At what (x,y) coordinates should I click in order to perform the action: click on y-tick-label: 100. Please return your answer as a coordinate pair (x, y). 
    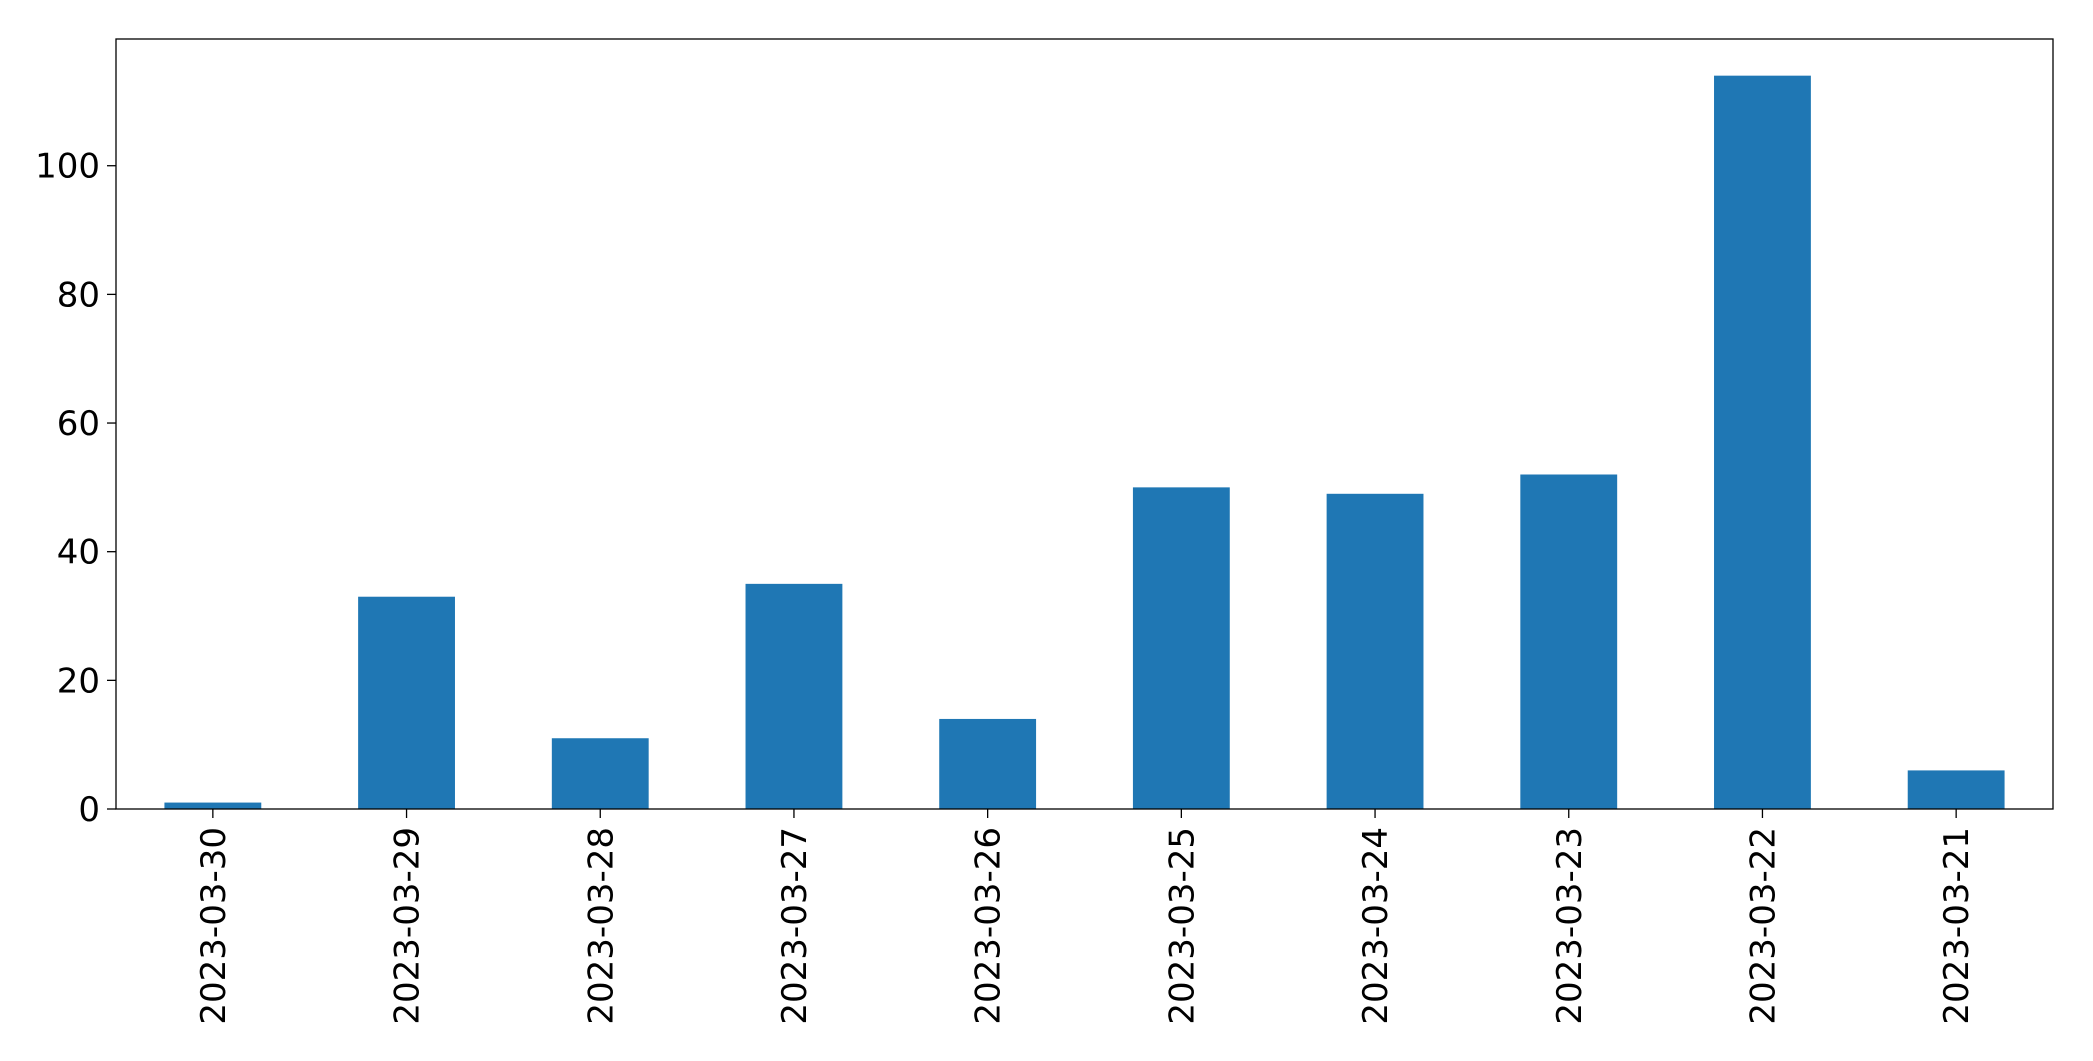
    Looking at the image, I should click on (67, 167).